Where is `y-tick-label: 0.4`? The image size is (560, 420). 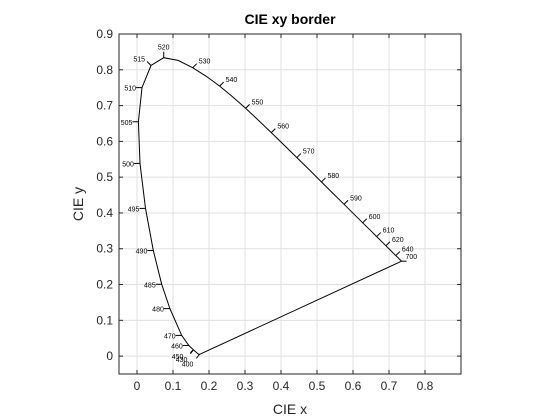 y-tick-label: 0.4 is located at coordinates (104, 213).